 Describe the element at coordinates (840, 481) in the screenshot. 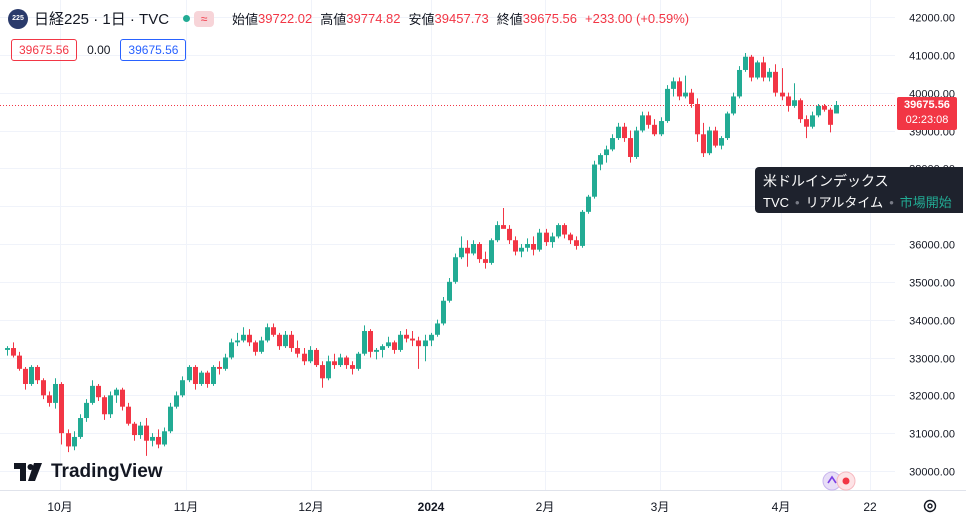

I see `compare-icons` at that location.